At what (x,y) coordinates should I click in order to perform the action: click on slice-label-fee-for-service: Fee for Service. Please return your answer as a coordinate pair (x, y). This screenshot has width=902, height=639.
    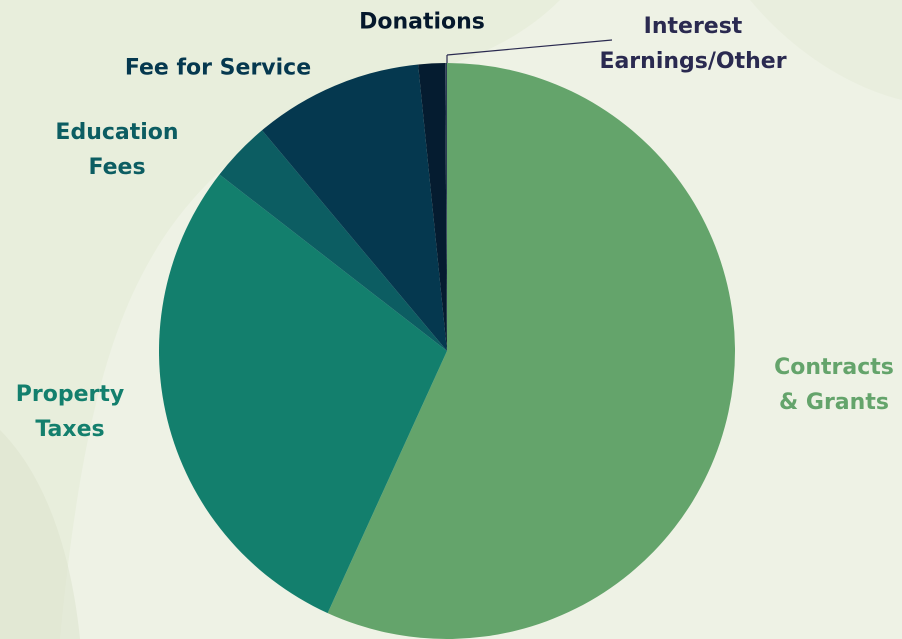
    Looking at the image, I should click on (218, 68).